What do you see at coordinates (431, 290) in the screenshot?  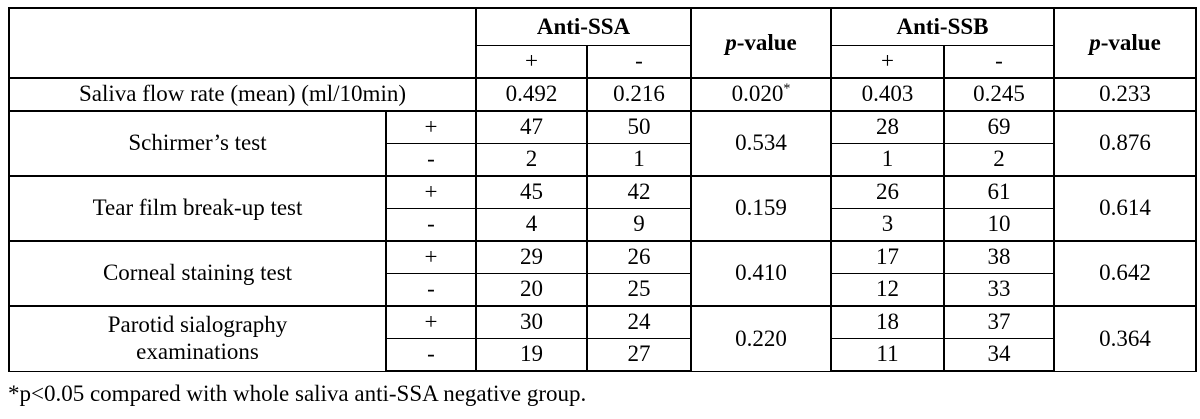 I see `corneal-sign-negative: -` at bounding box center [431, 290].